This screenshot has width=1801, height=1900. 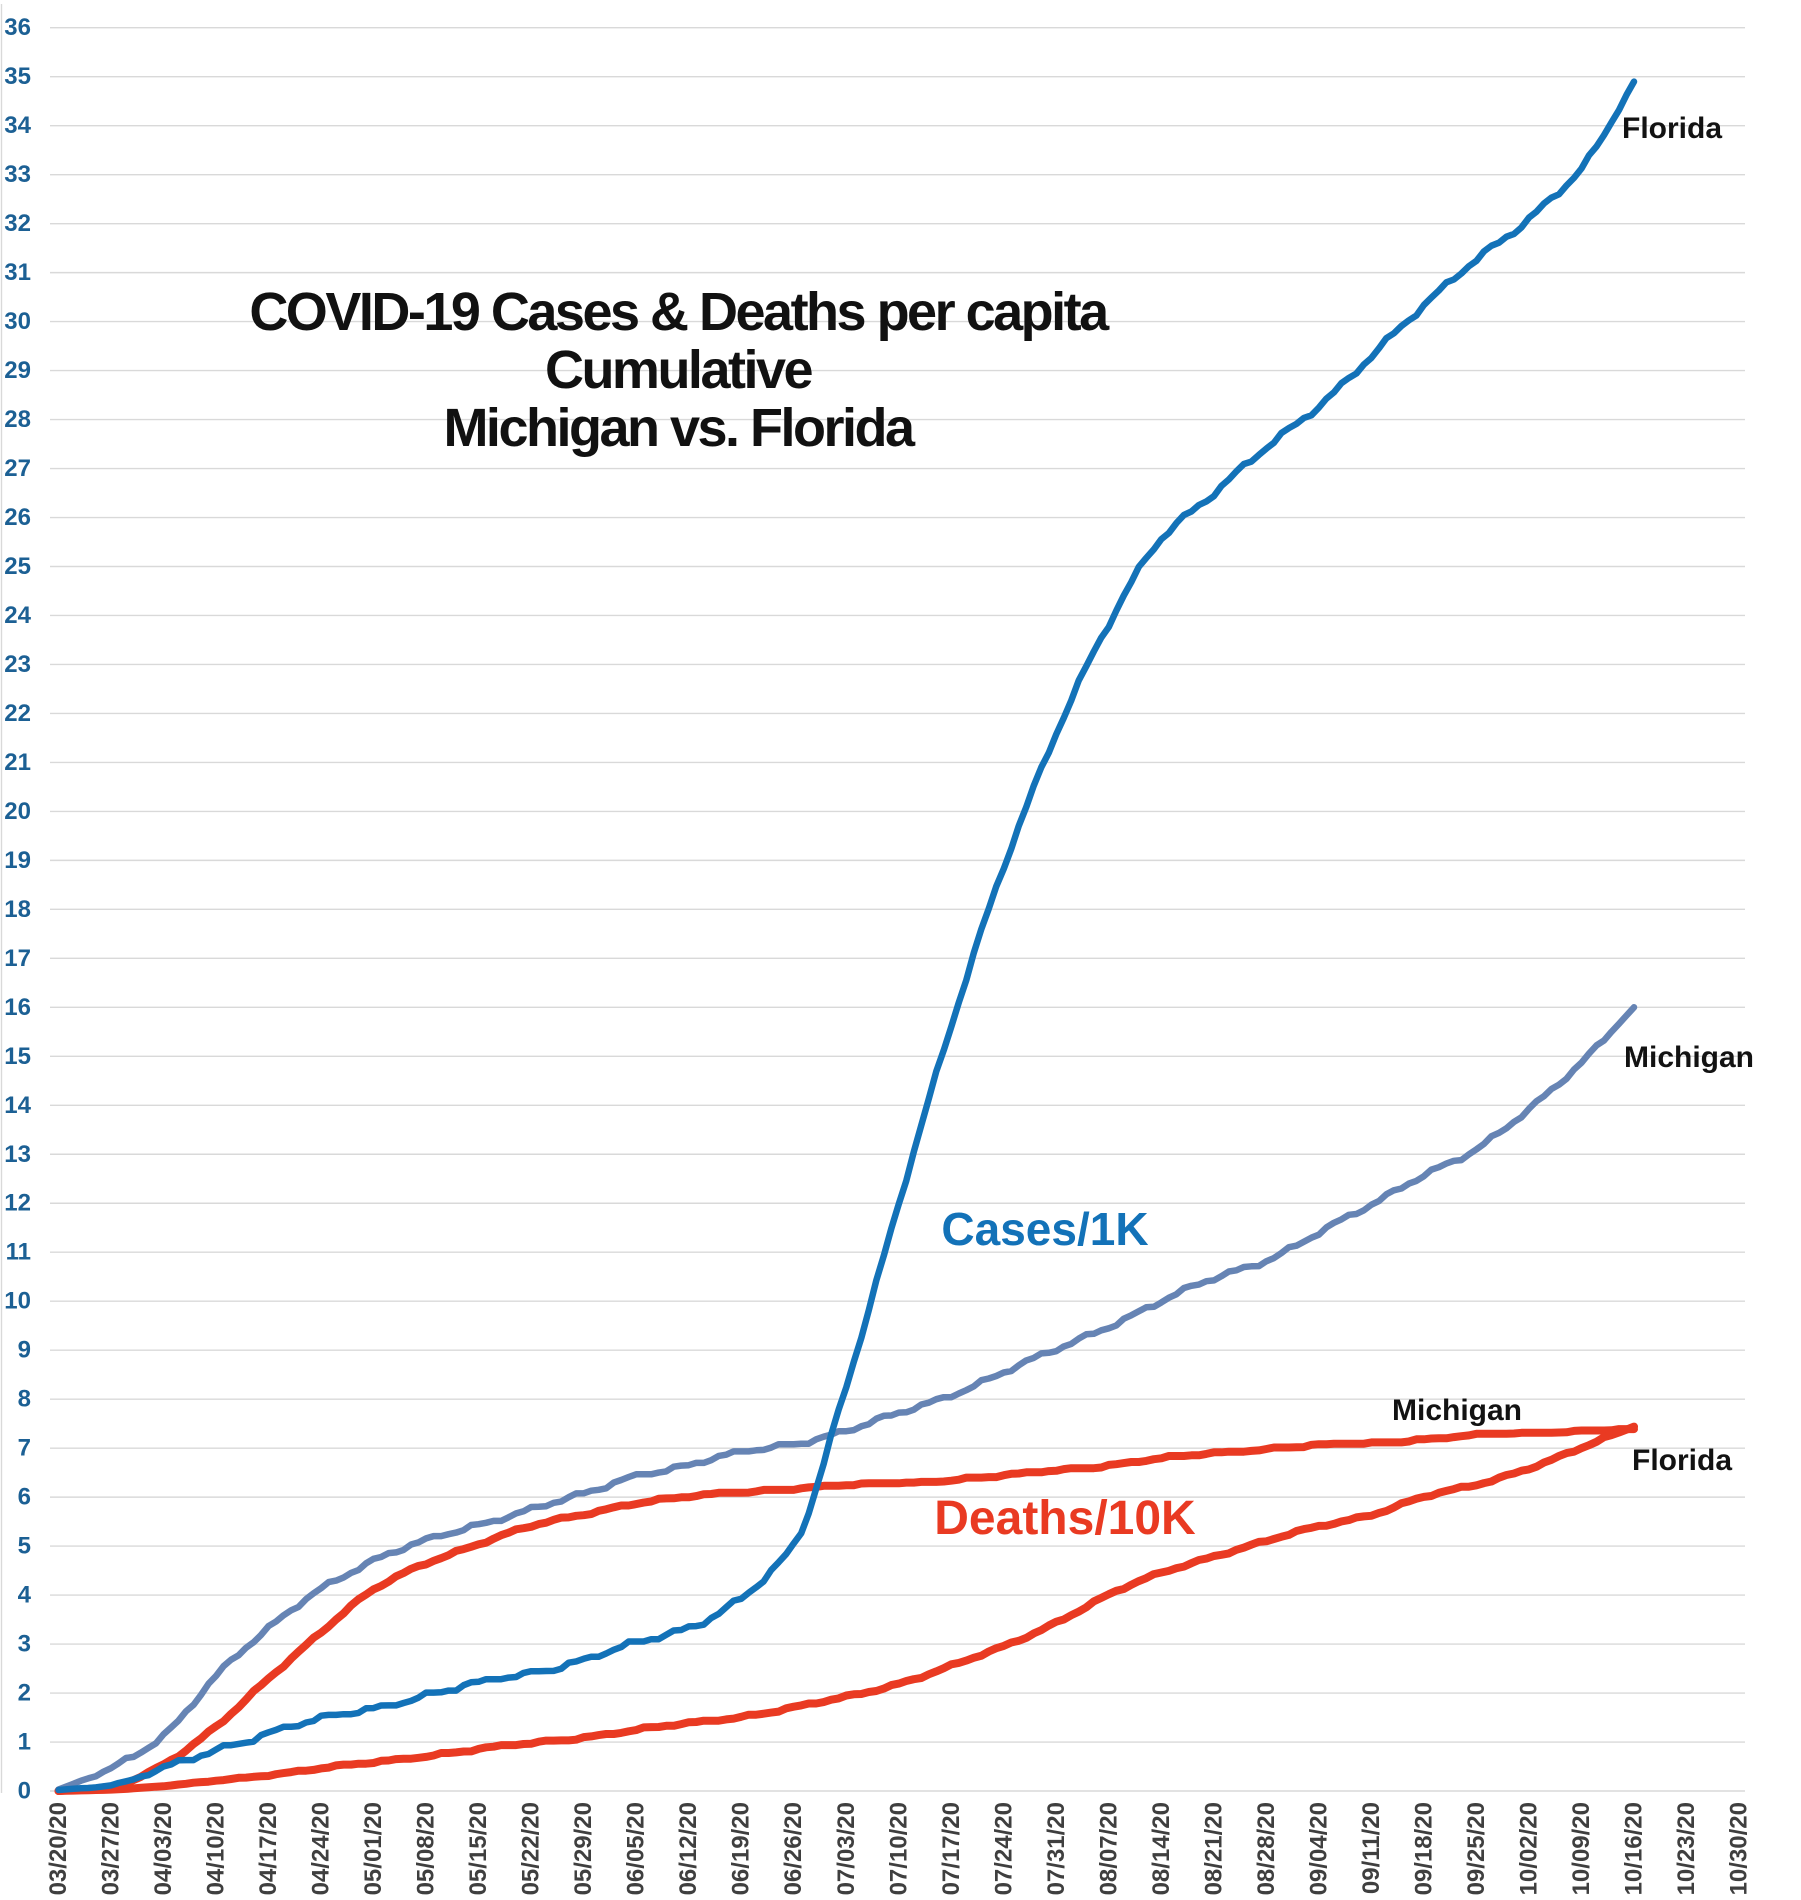 What do you see at coordinates (111, 1848) in the screenshot?
I see `x-tick-label-03/27/20: 03/27/20` at bounding box center [111, 1848].